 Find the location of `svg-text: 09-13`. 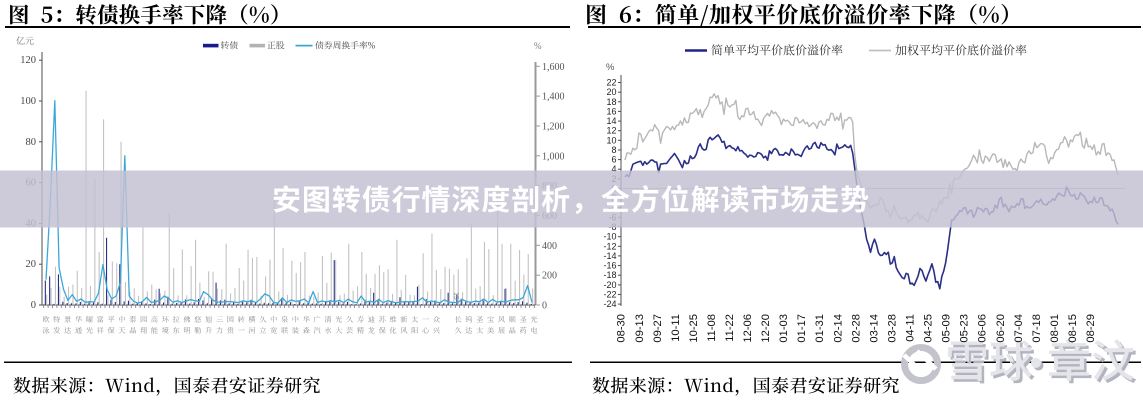

svg-text: 09-13 is located at coordinates (640, 328).